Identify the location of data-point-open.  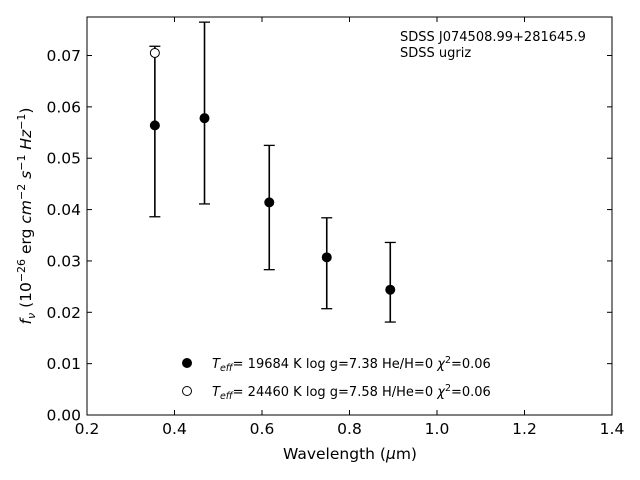
(154, 52).